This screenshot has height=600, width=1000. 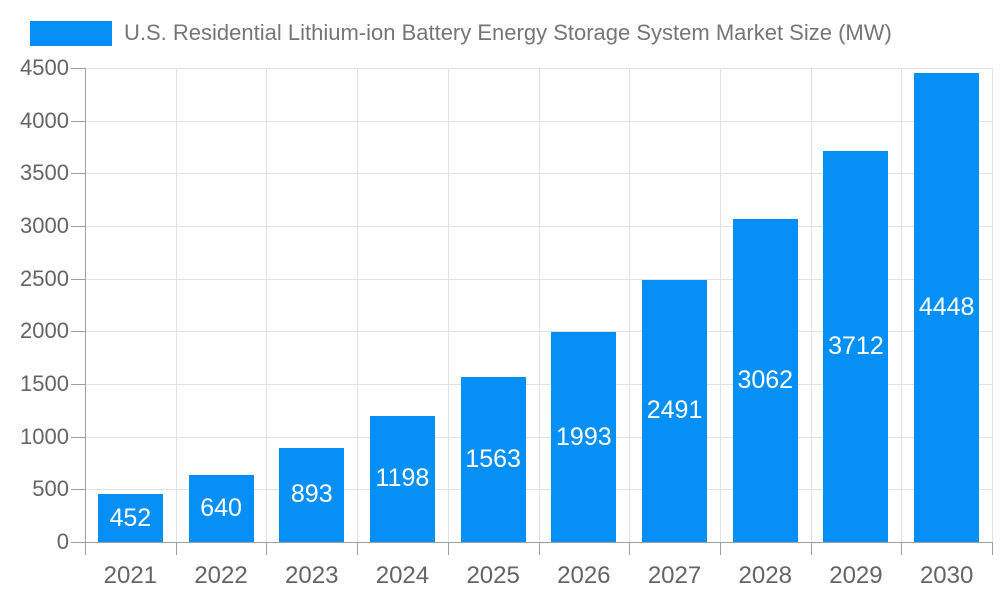 I want to click on x-tick-label: 2024, so click(x=402, y=575).